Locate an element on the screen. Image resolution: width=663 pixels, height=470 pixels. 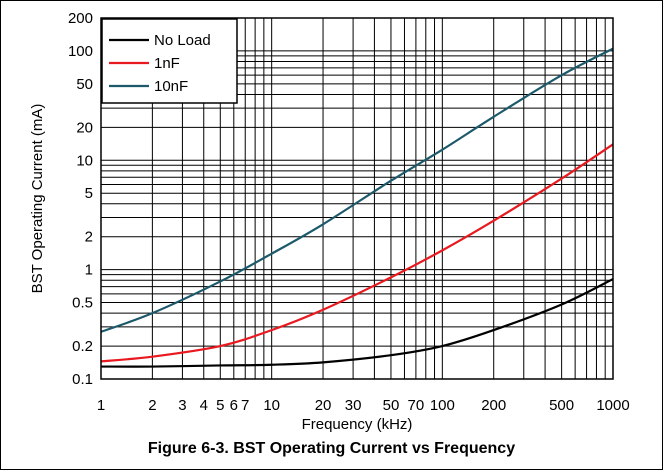
x-tick-label: 10 is located at coordinates (271, 405).